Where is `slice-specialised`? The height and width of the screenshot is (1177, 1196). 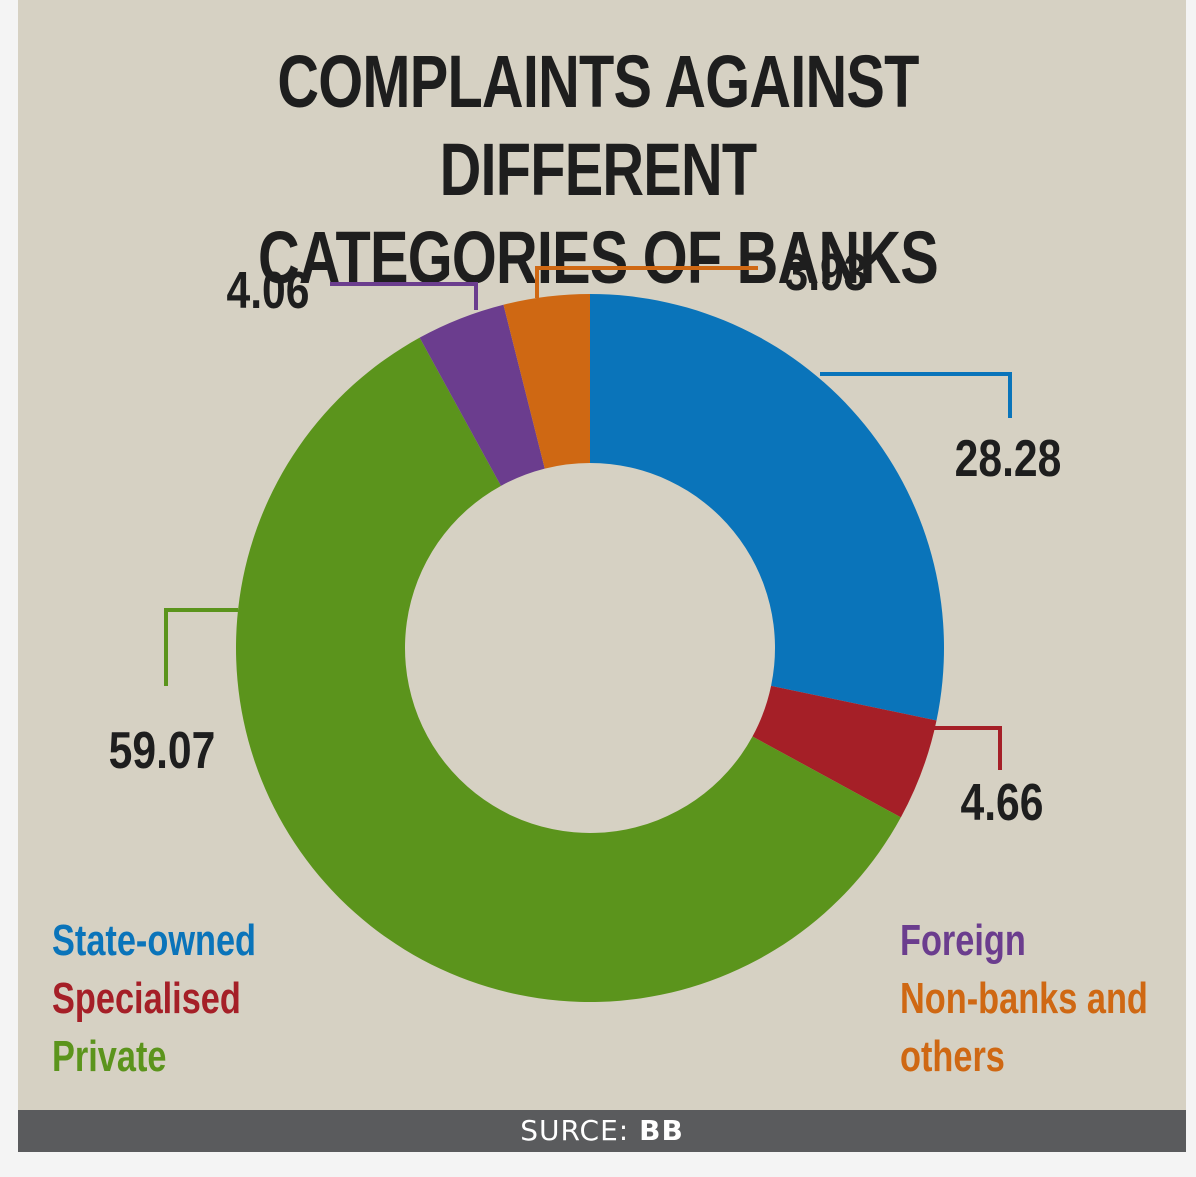 slice-specialised is located at coordinates (844, 751).